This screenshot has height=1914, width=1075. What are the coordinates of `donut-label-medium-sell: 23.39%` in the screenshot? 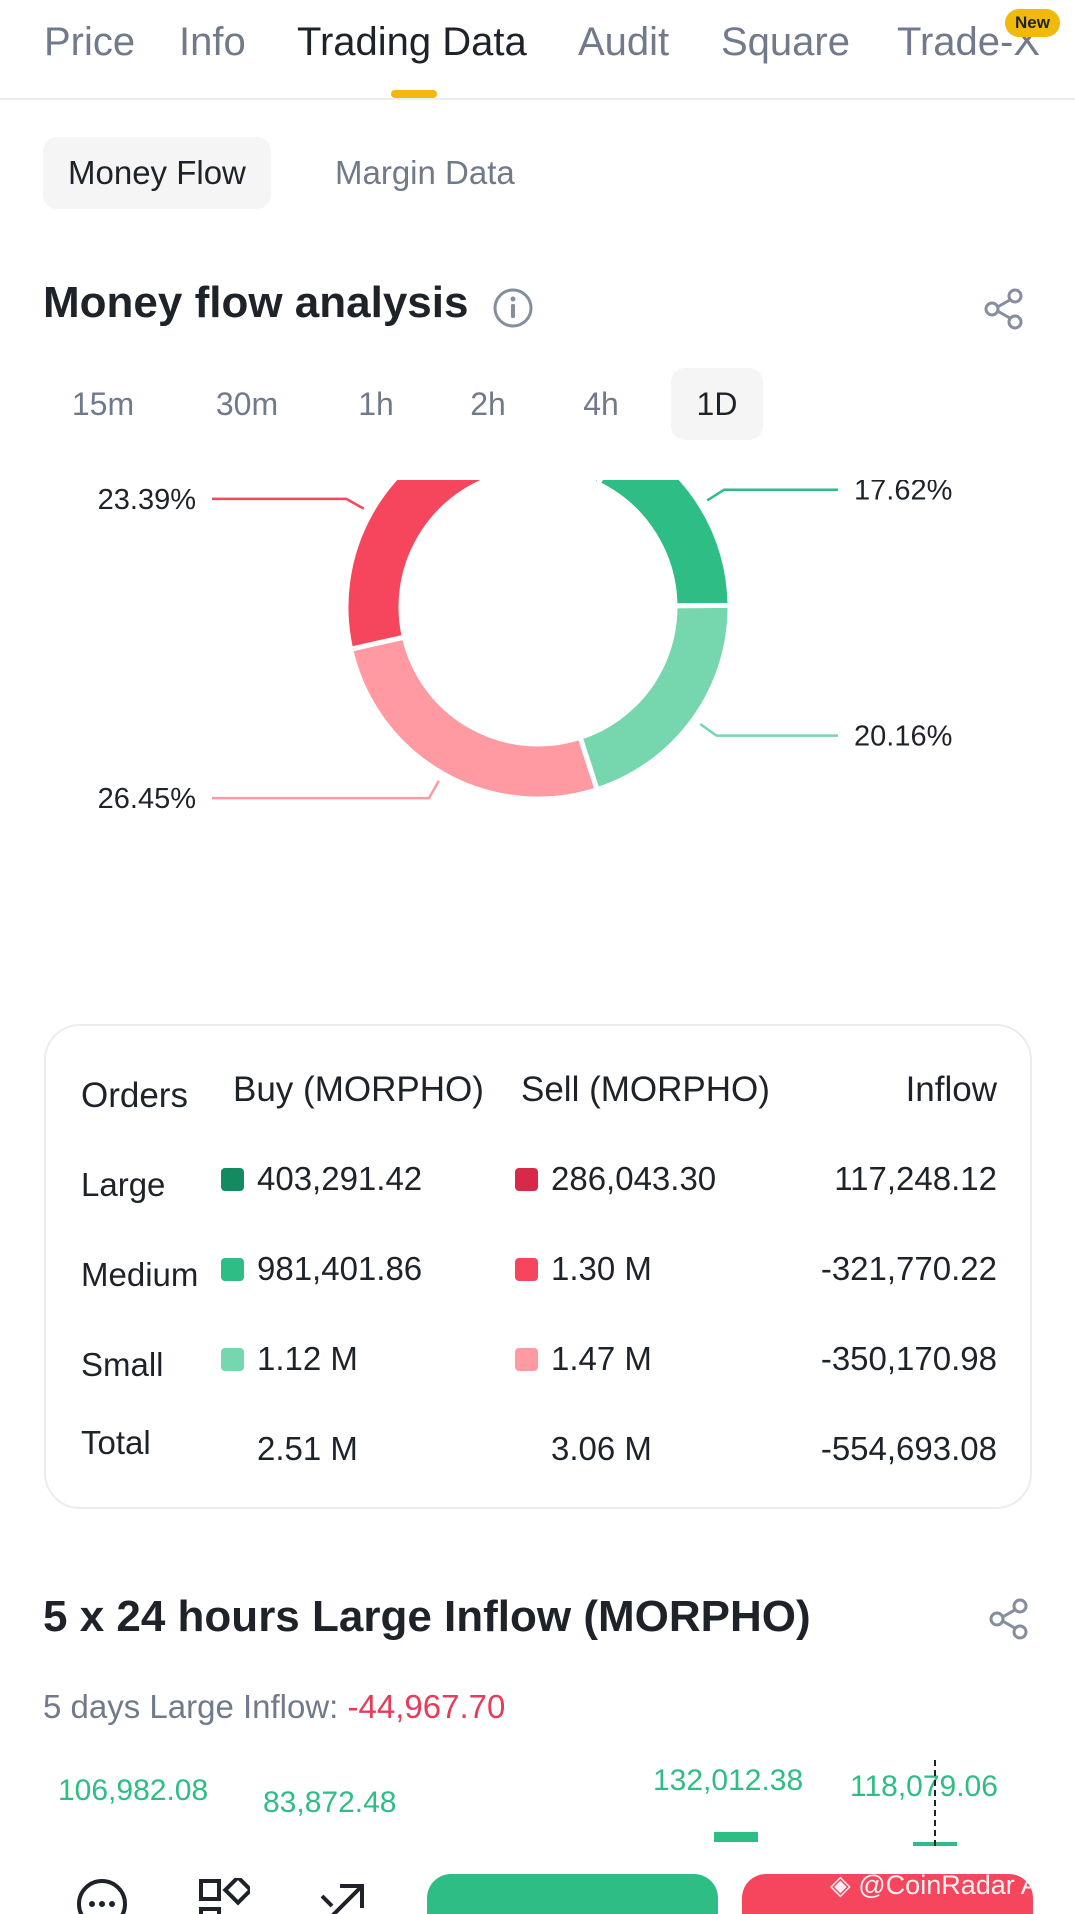 It's located at (147, 500).